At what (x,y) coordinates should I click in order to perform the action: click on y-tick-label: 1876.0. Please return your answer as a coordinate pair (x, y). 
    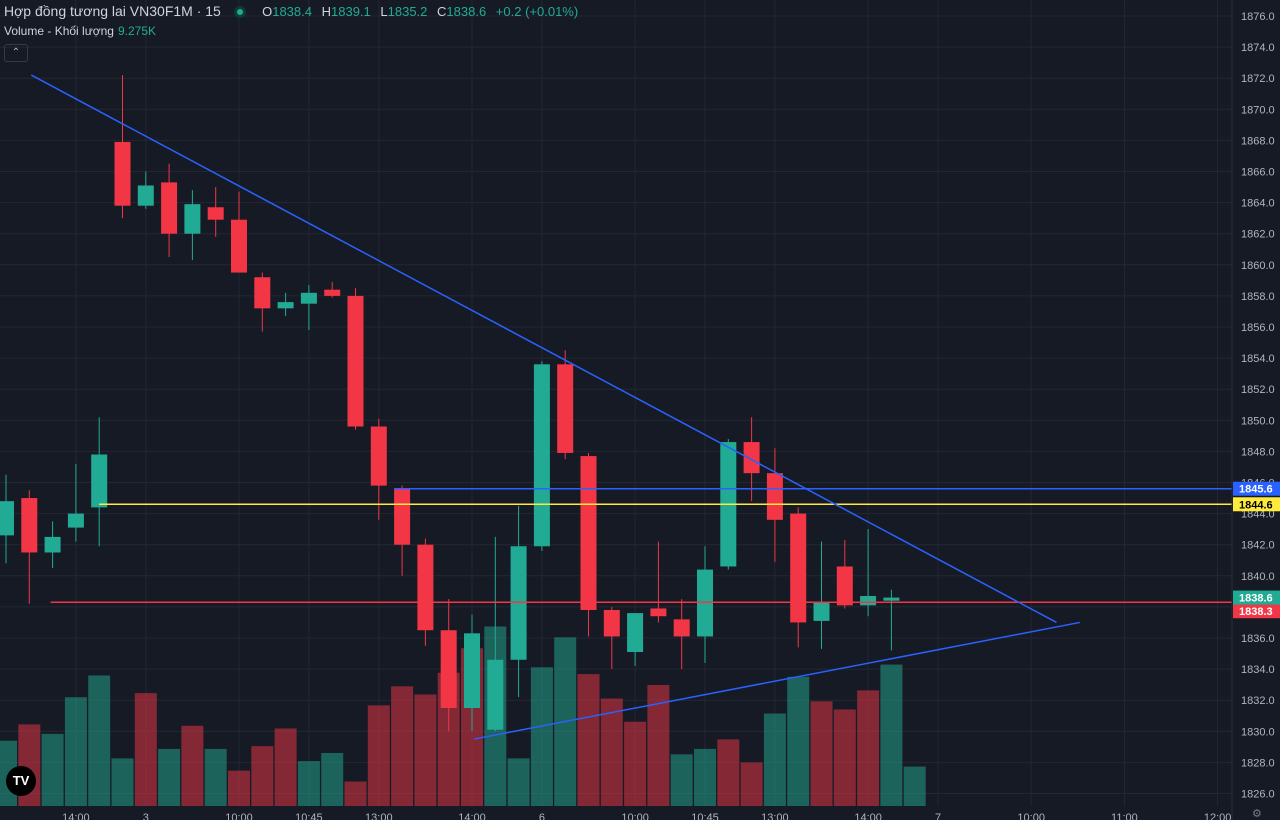
    Looking at the image, I should click on (1258, 17).